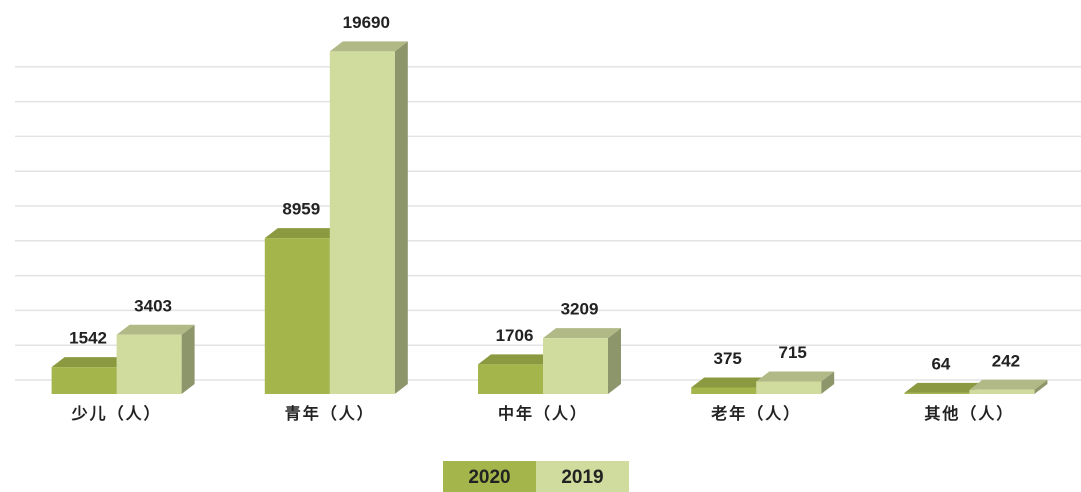  I want to click on x-tick-label: 少儿（人）, so click(116, 413).